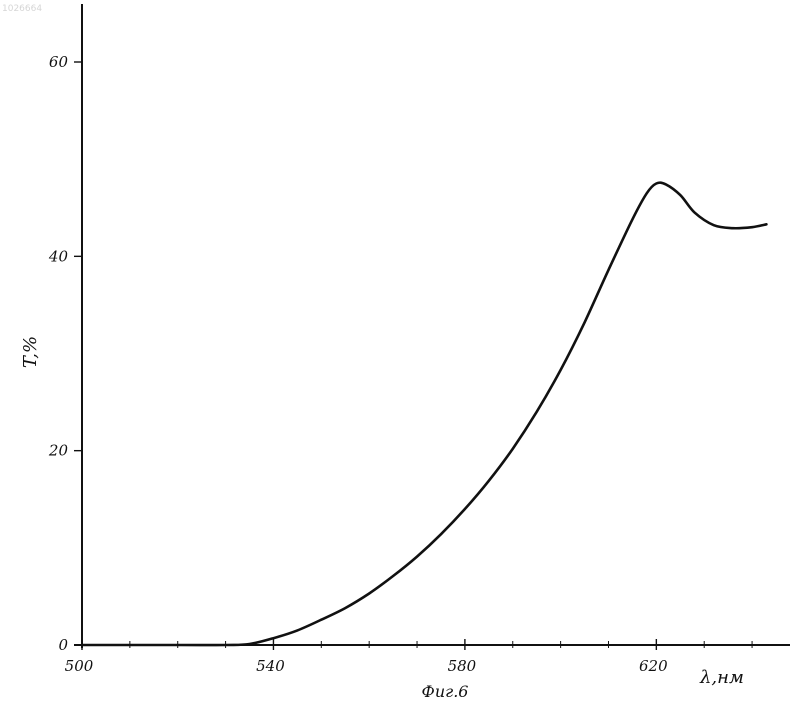  Describe the element at coordinates (445, 691) in the screenshot. I see `figure-caption: Фиг.6` at that location.